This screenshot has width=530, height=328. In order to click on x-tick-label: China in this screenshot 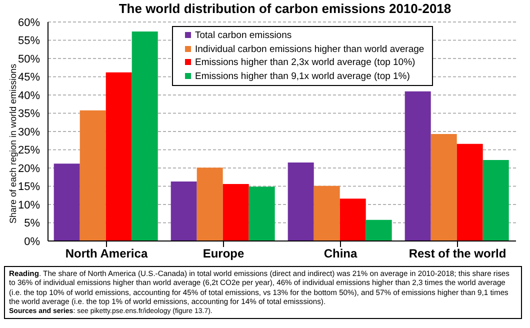, I will do `click(341, 253)`.